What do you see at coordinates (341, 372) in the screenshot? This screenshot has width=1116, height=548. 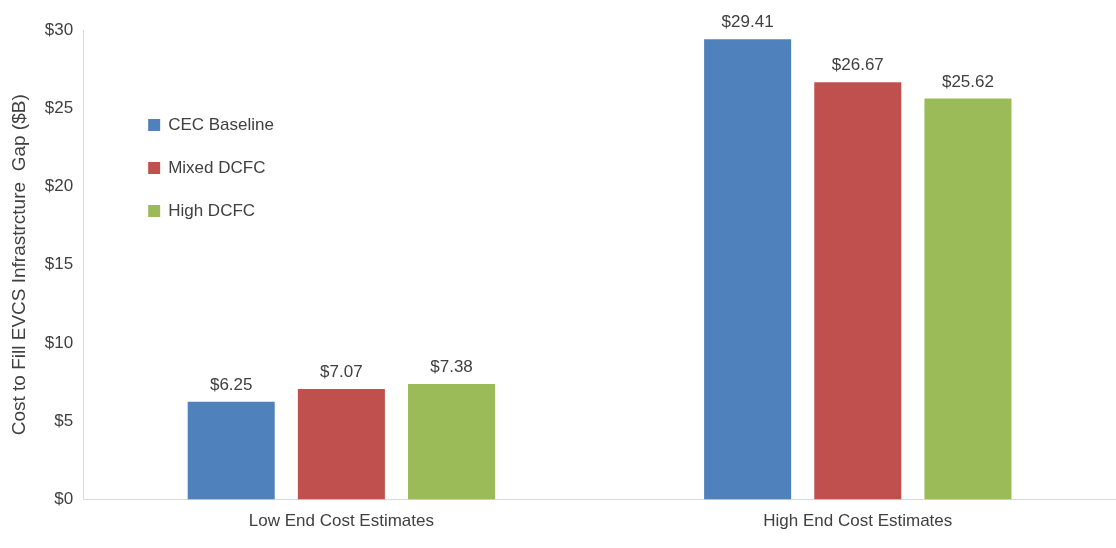 I see `data-label: $7.07` at bounding box center [341, 372].